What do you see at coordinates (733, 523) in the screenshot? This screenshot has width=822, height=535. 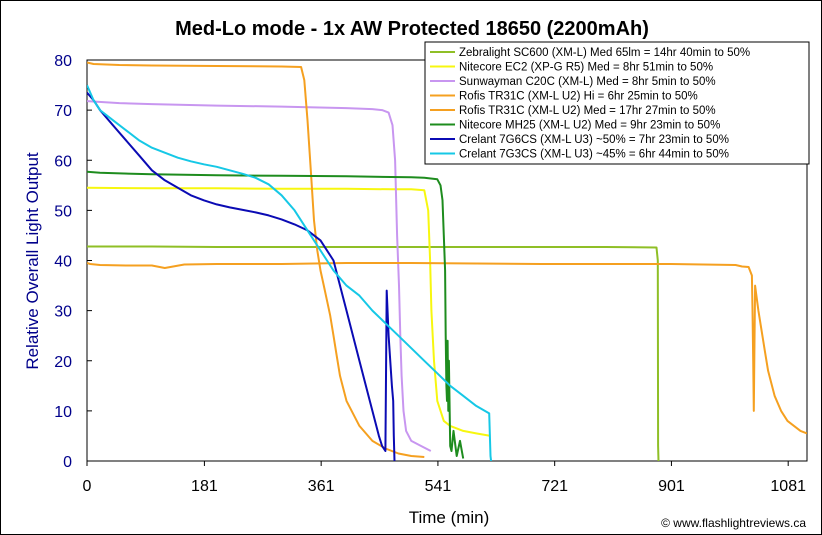 I see `credit-text: © www.flashlightreviews.ca` at bounding box center [733, 523].